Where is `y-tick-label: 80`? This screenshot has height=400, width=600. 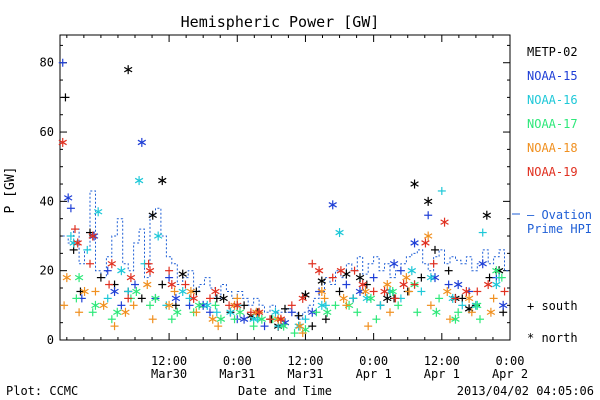 y-tick-label: 80 is located at coordinates (47, 63).